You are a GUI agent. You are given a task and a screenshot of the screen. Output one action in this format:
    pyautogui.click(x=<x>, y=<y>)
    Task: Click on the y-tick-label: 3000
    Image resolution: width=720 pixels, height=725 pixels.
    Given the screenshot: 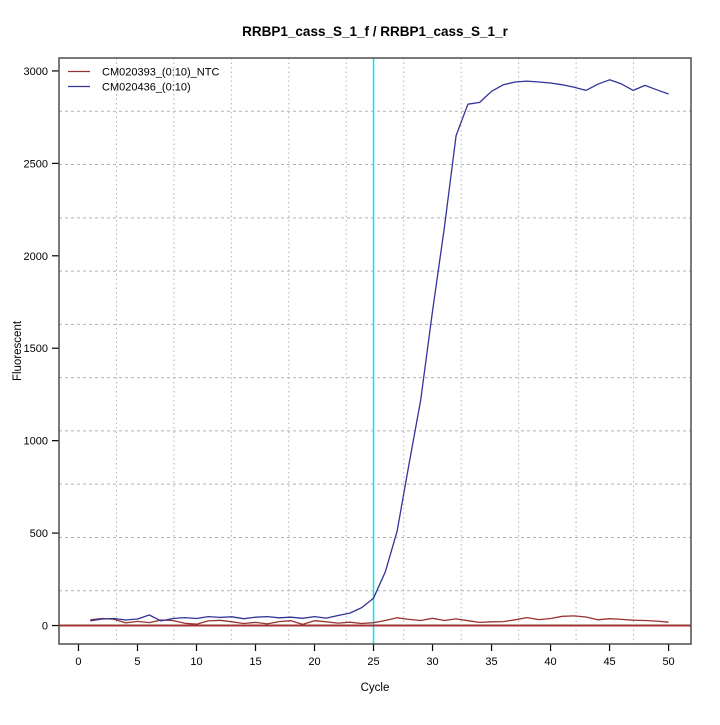 What is the action you would take?
    pyautogui.click(x=36, y=72)
    